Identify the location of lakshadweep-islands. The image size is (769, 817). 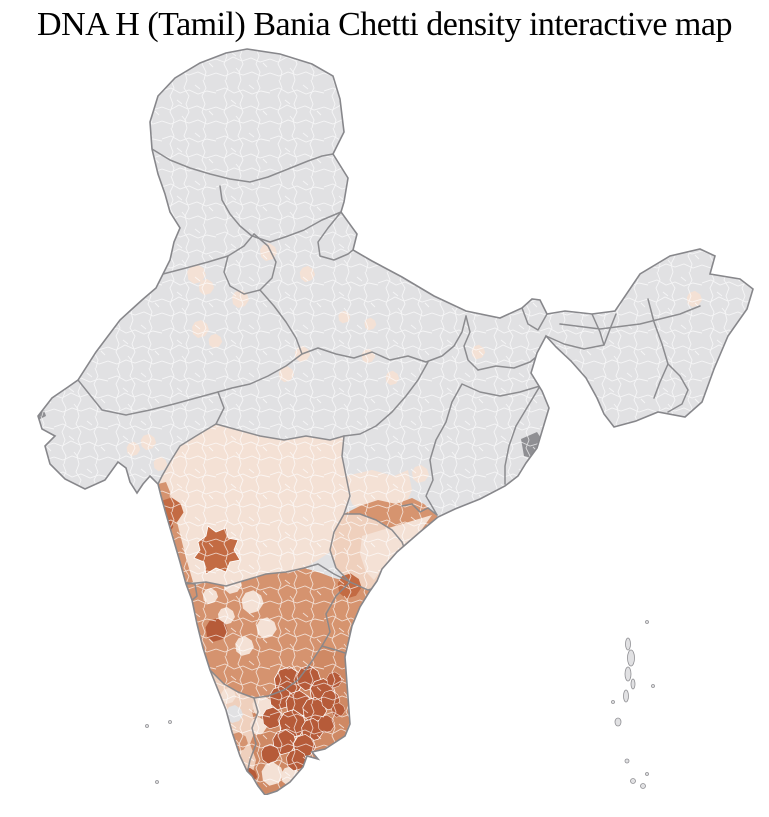
(158, 752).